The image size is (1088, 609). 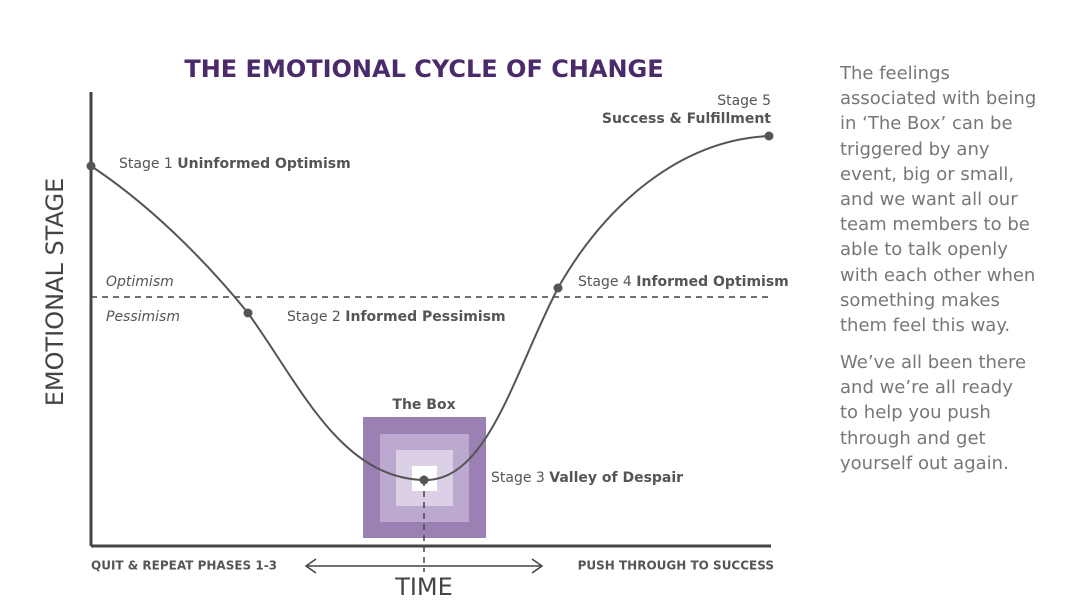 What do you see at coordinates (616, 478) in the screenshot?
I see `stage-name: Valley of Despair` at bounding box center [616, 478].